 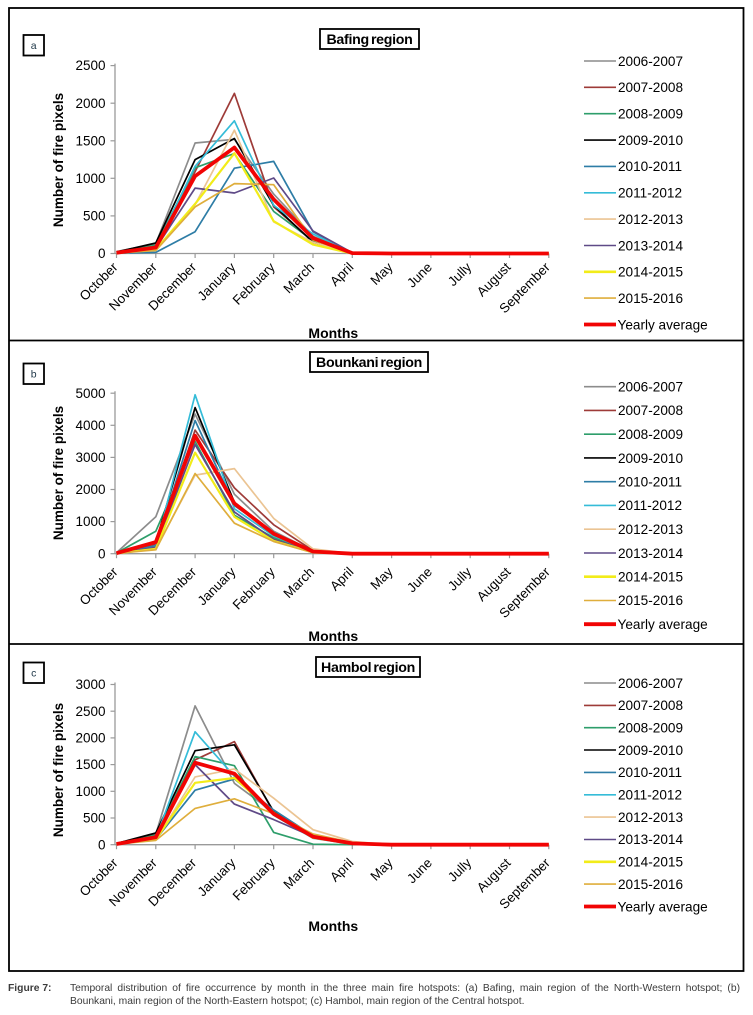 I want to click on svg-text: 4000, so click(x=90, y=425).